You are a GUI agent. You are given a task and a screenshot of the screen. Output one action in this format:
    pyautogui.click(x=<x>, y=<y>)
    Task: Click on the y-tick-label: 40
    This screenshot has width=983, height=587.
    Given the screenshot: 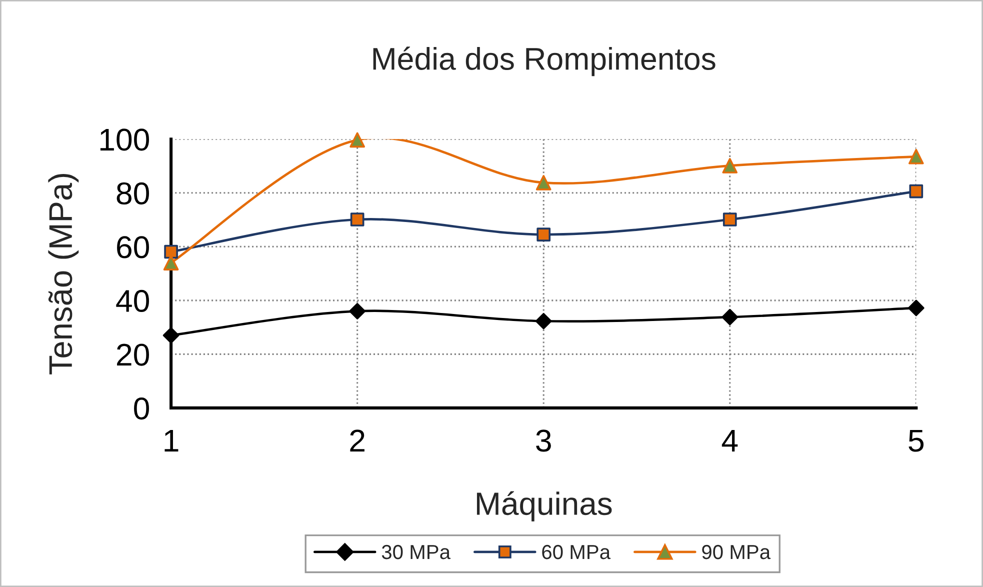 What is the action you would take?
    pyautogui.click(x=132, y=301)
    